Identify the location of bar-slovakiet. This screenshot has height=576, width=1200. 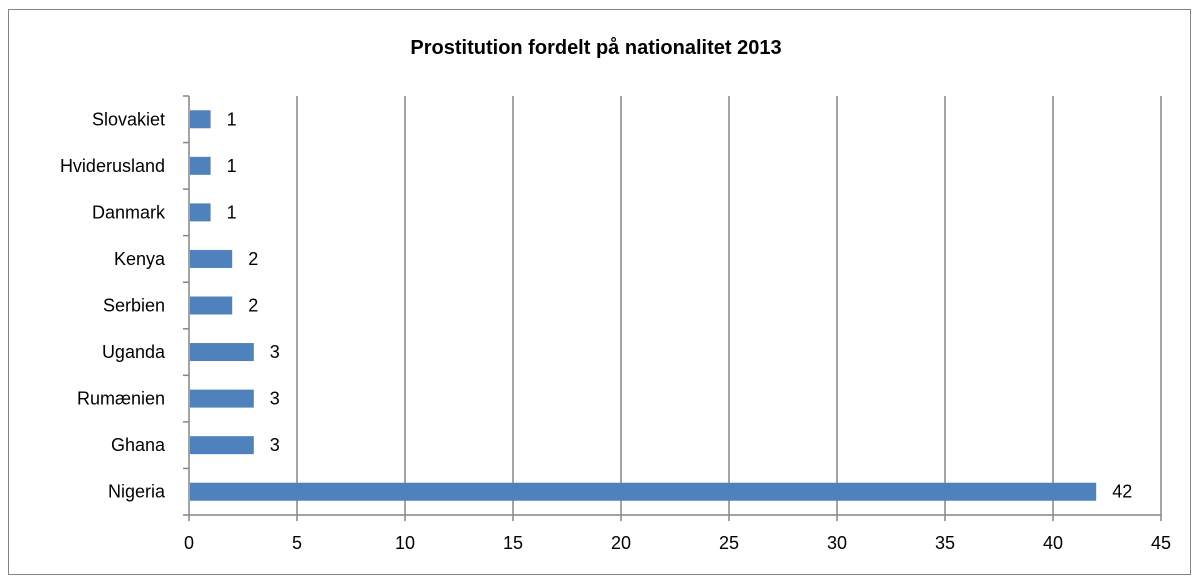
(200, 119).